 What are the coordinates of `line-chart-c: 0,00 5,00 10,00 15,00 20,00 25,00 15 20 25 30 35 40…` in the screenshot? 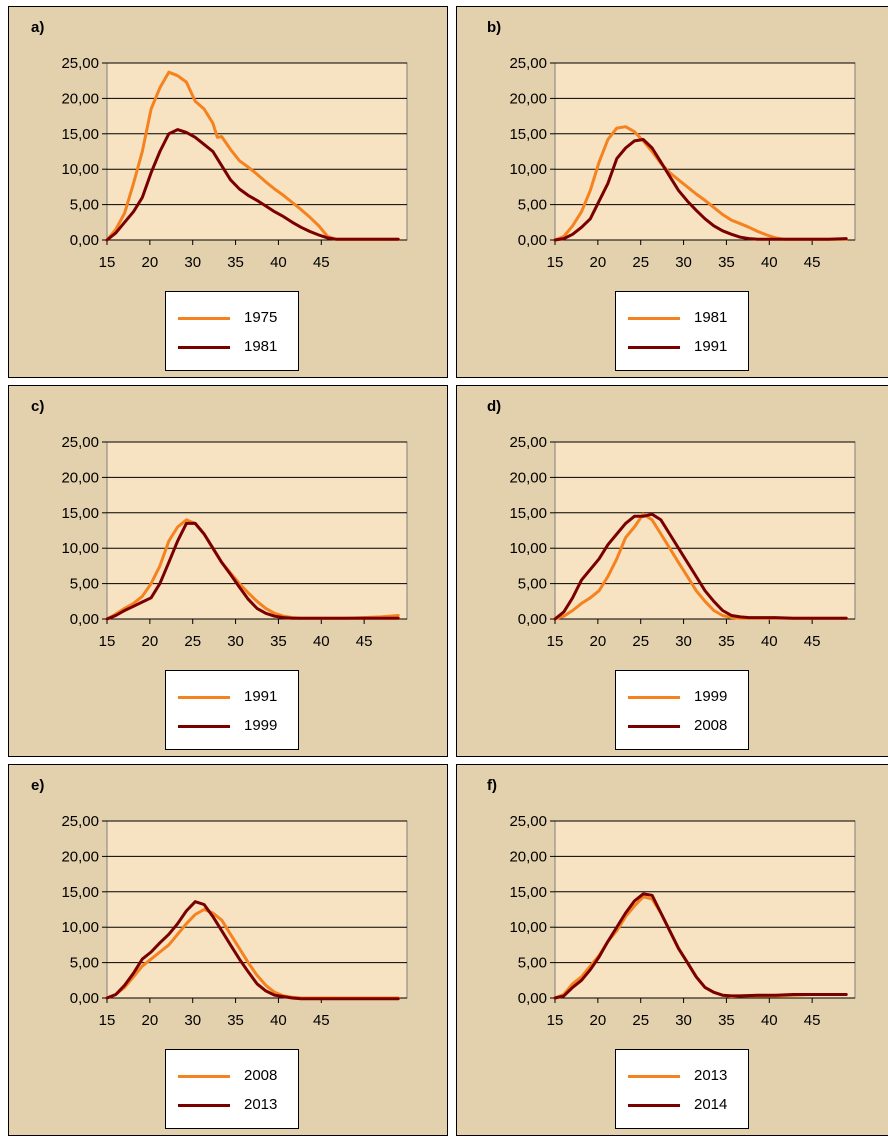 It's located at (234, 542).